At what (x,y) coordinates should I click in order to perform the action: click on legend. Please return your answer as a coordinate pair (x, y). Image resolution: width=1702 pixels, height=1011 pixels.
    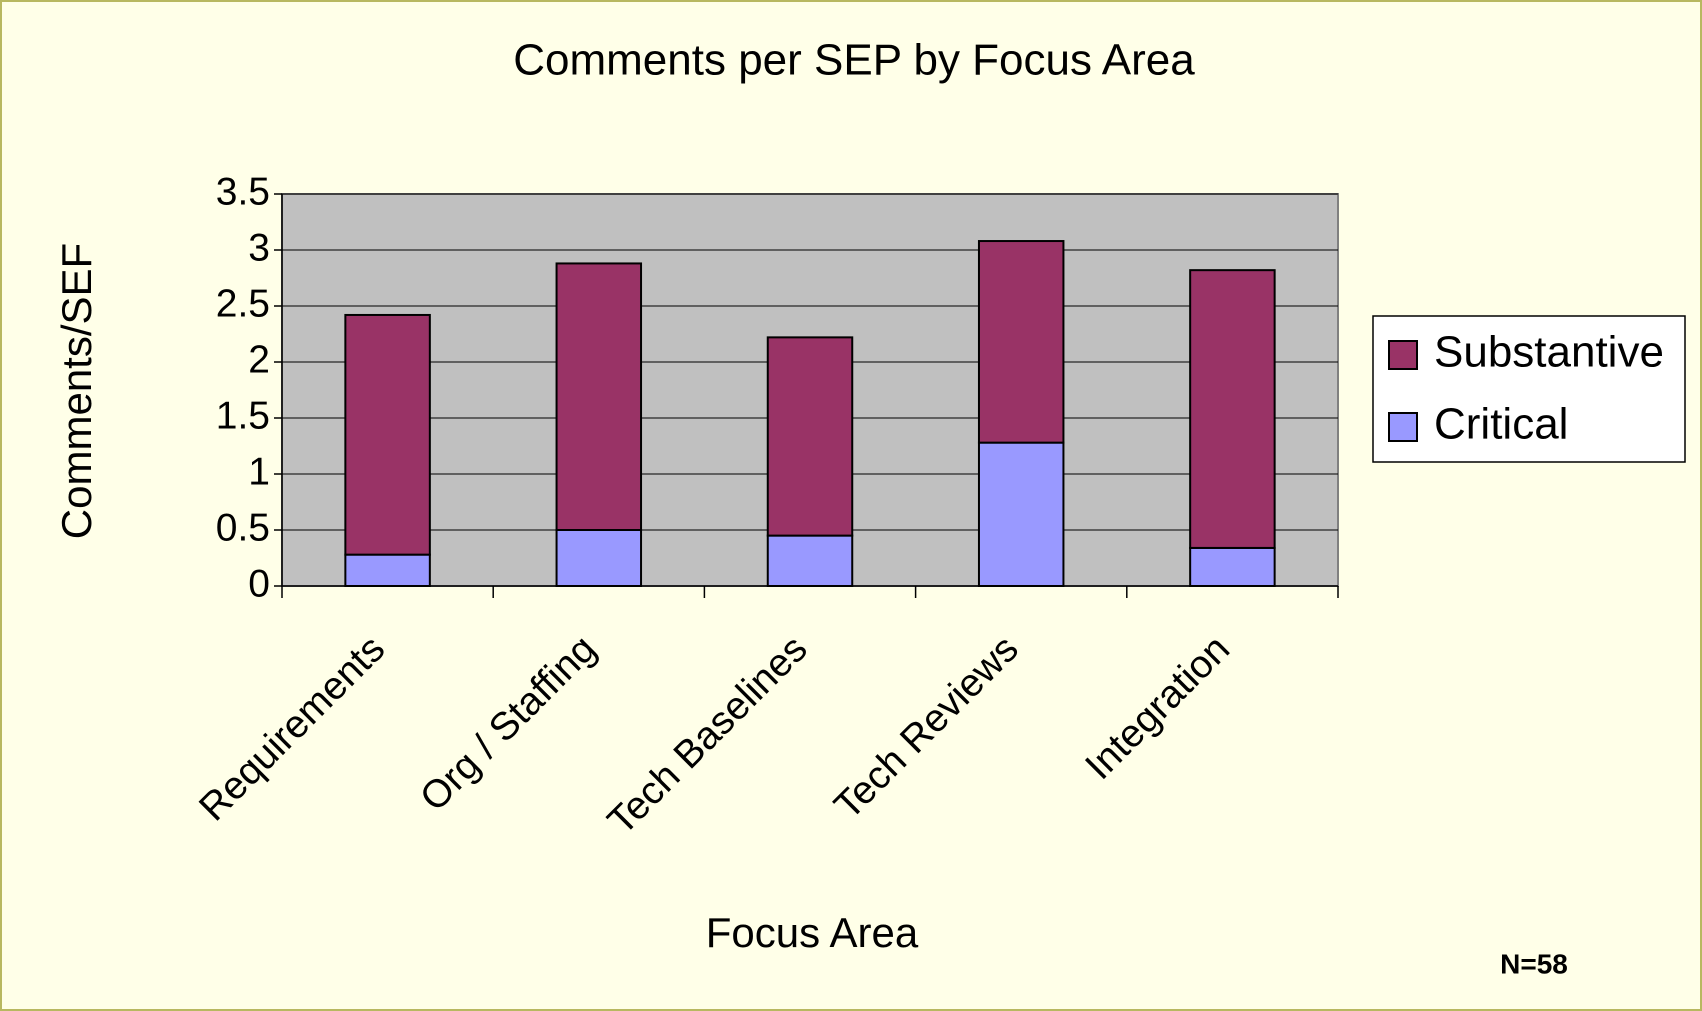
    Looking at the image, I should click on (1529, 389).